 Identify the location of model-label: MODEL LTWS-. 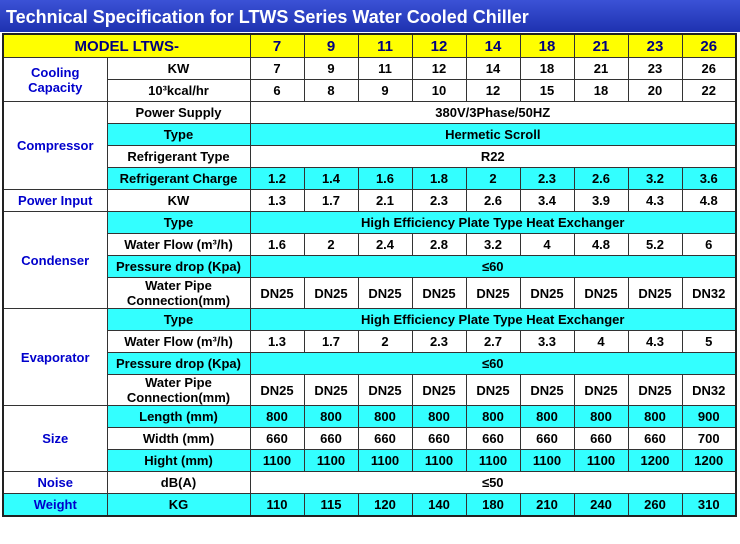
(126, 45).